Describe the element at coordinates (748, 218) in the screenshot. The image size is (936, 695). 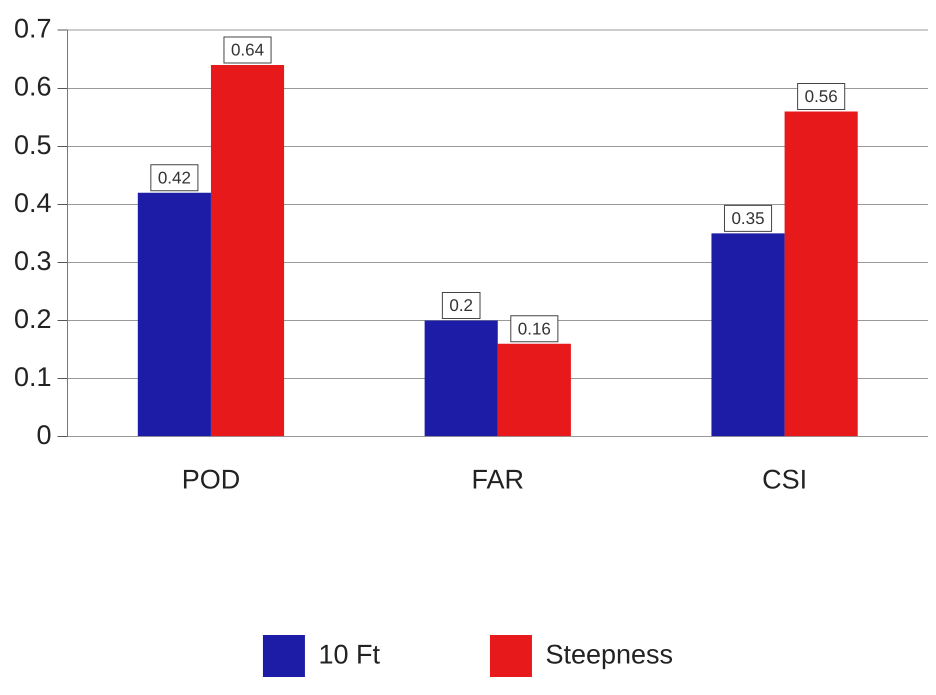
I see `data-label: 0.35` at that location.